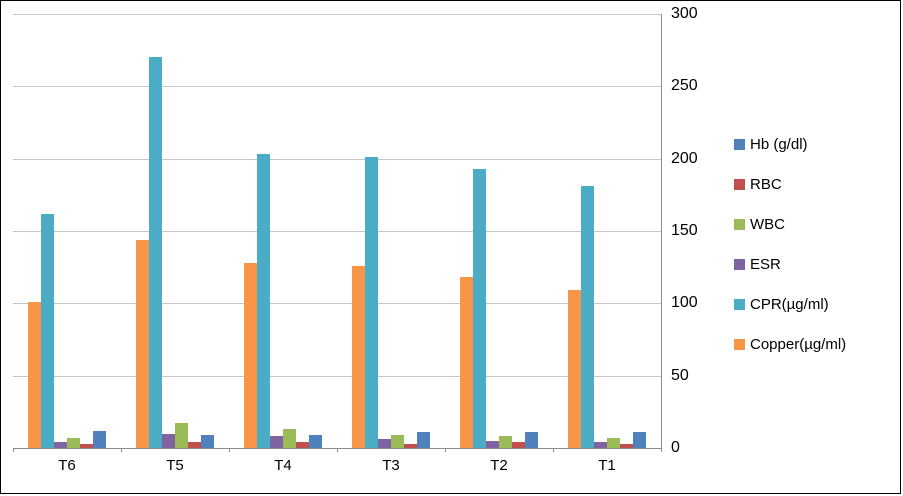 This screenshot has height=496, width=903. Describe the element at coordinates (587, 317) in the screenshot. I see `bar-cpr-g-ml-t1` at that location.